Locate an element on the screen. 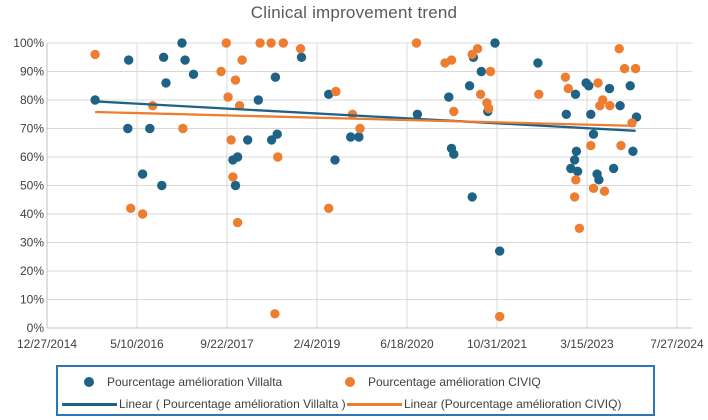  x-axis-tick-label: 5/10/2016 is located at coordinates (137, 344).